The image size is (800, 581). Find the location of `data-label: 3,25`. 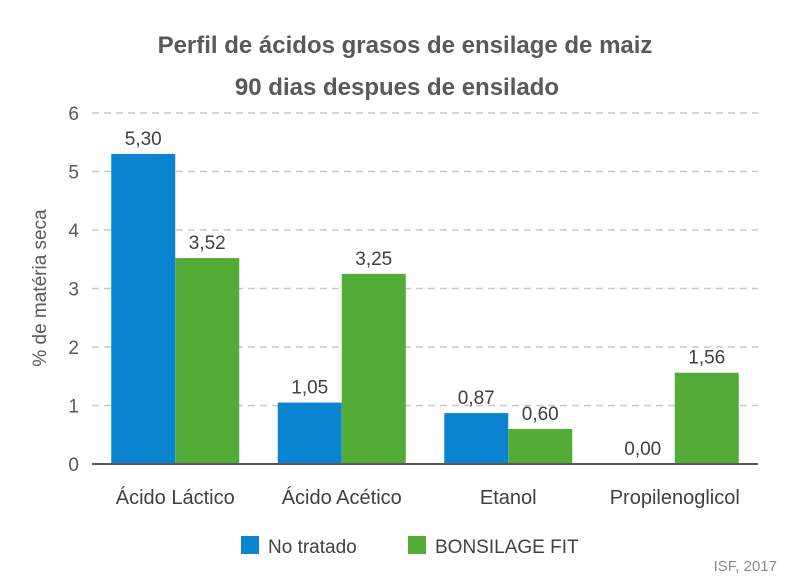

data-label: 3,25 is located at coordinates (373, 259).